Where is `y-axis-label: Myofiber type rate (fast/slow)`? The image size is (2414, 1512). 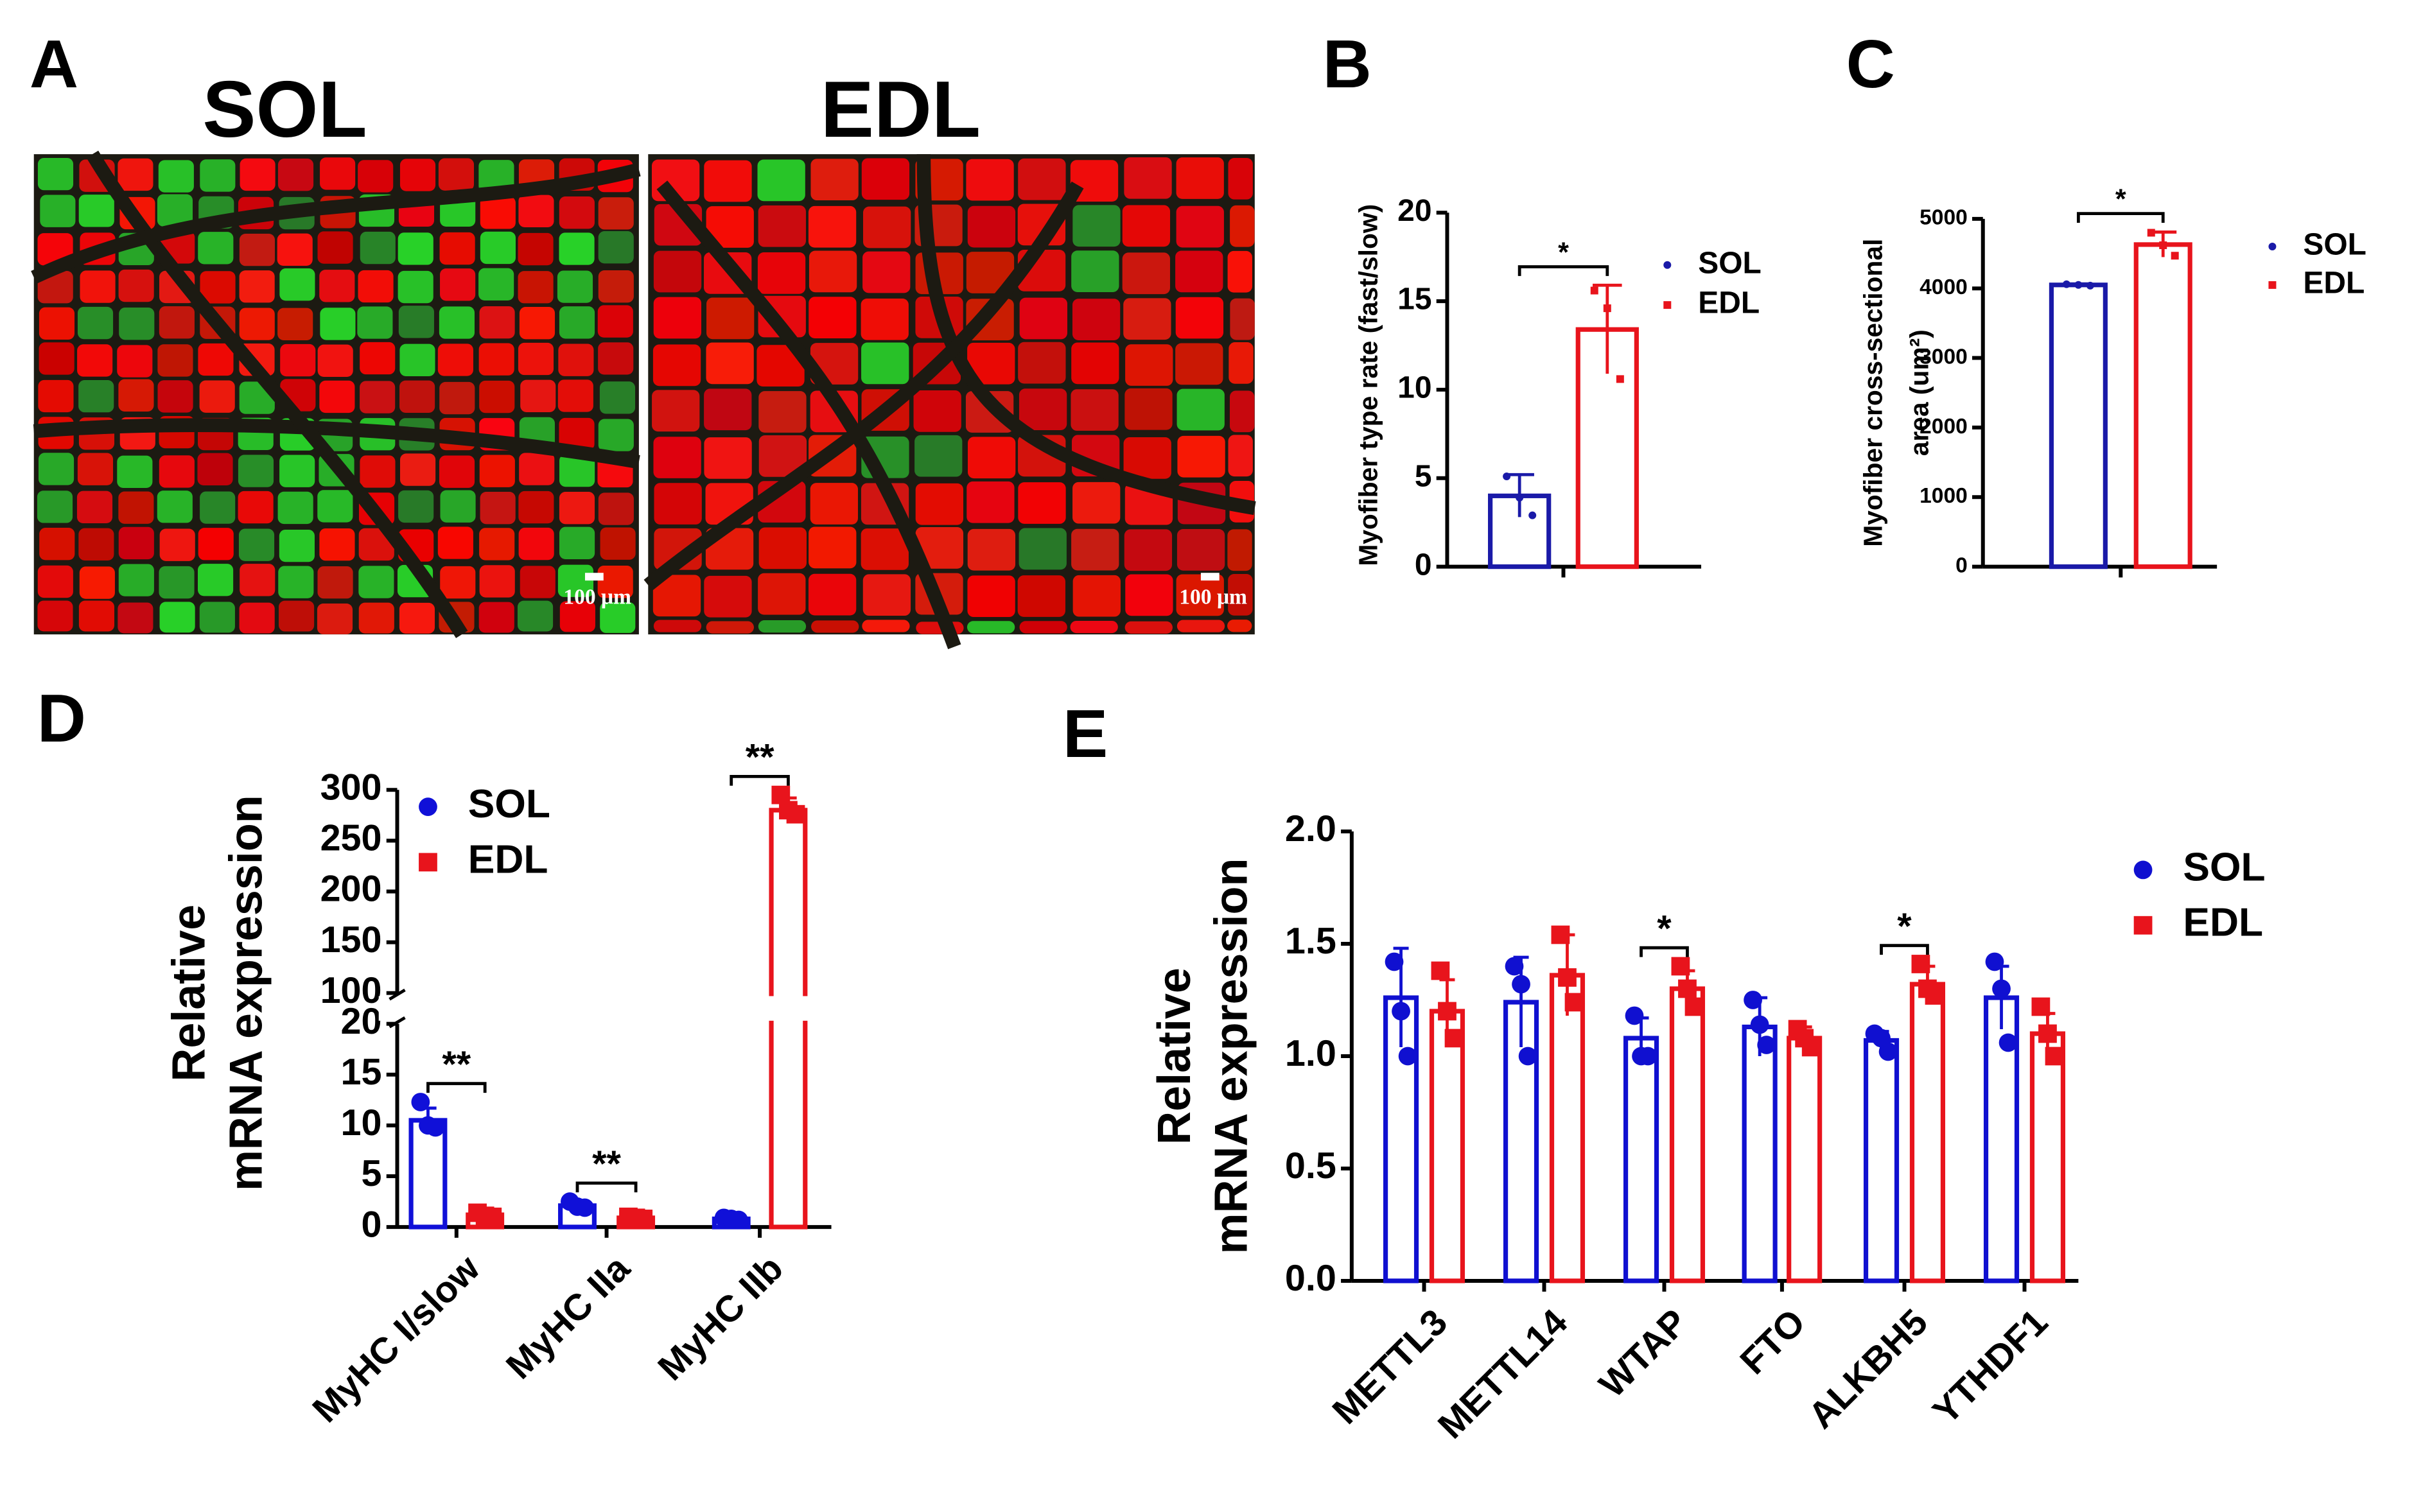 y-axis-label: Myofiber type rate (fast/slow) is located at coordinates (1368, 385).